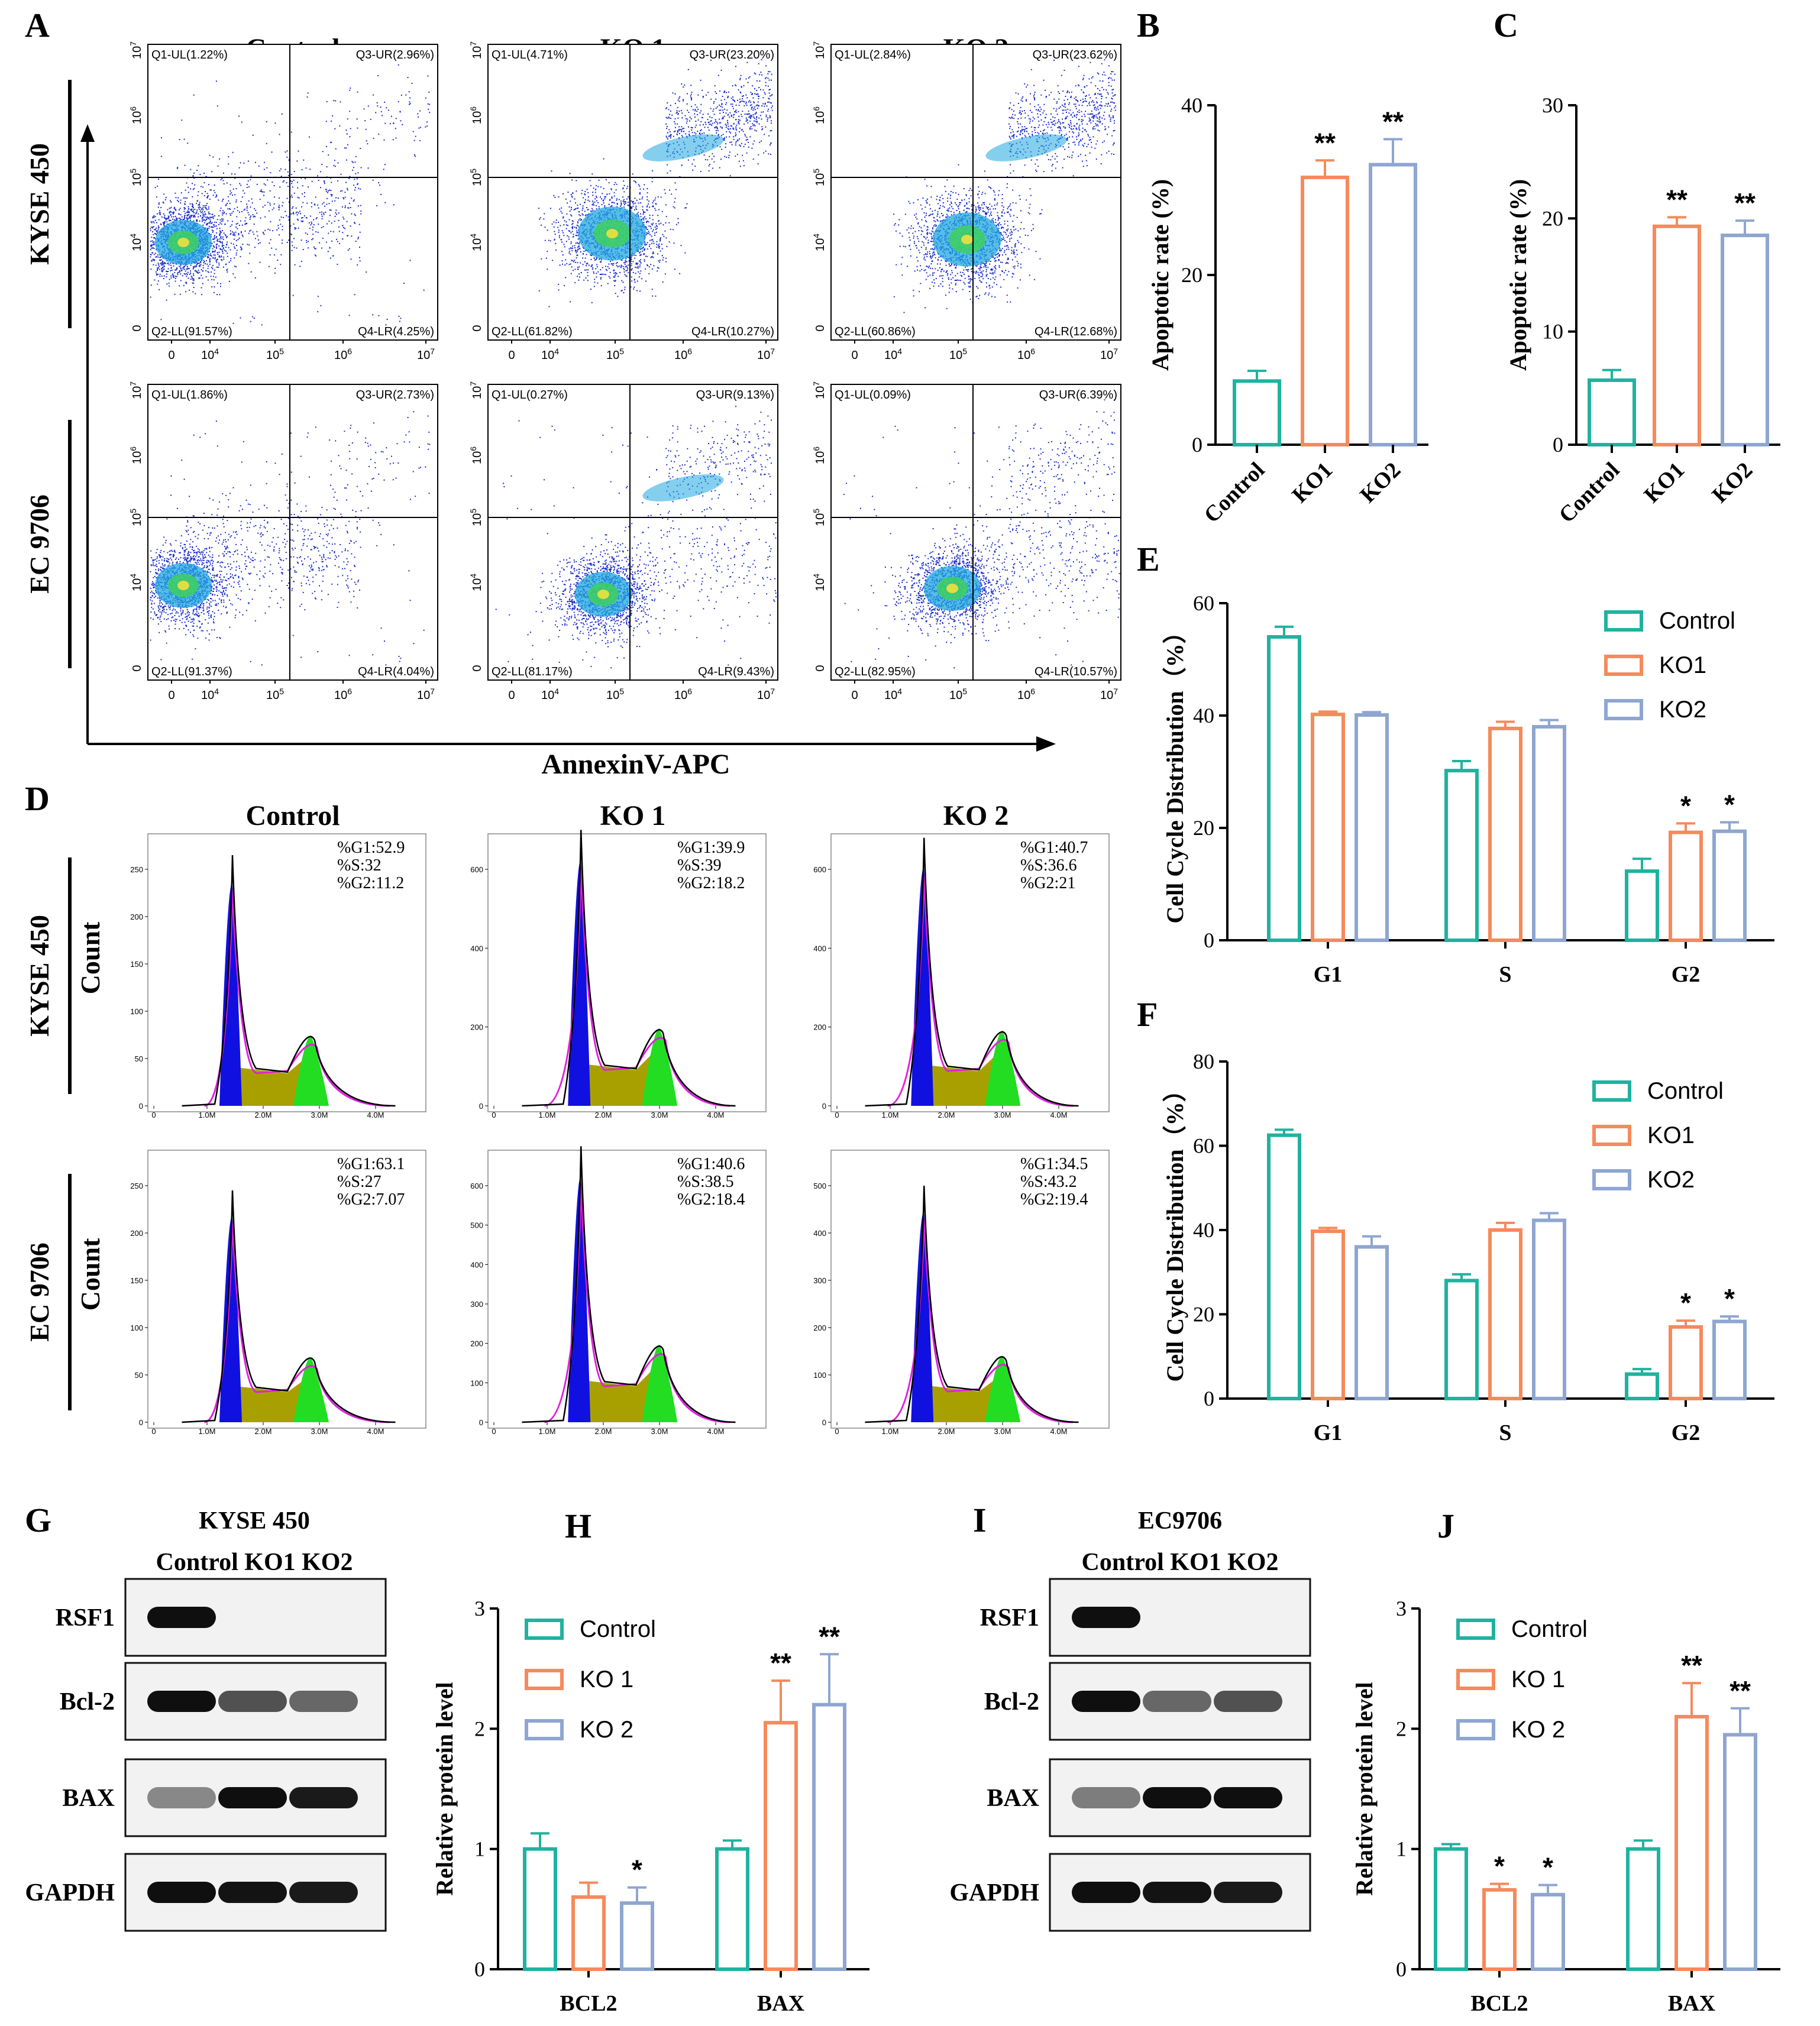 This screenshot has width=1820, height=2026. What do you see at coordinates (716, 1431) in the screenshot?
I see `x-tick-label: 4.0M` at bounding box center [716, 1431].